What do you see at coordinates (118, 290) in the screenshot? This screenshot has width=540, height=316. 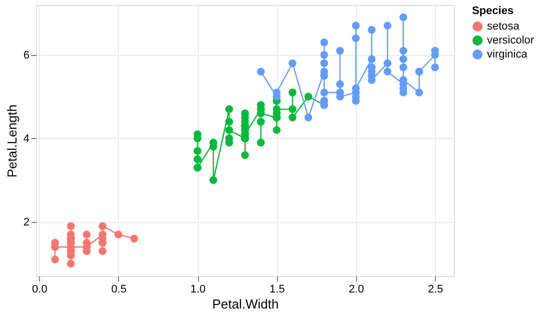 I see `x-tick-label: 0.5` at bounding box center [118, 290].